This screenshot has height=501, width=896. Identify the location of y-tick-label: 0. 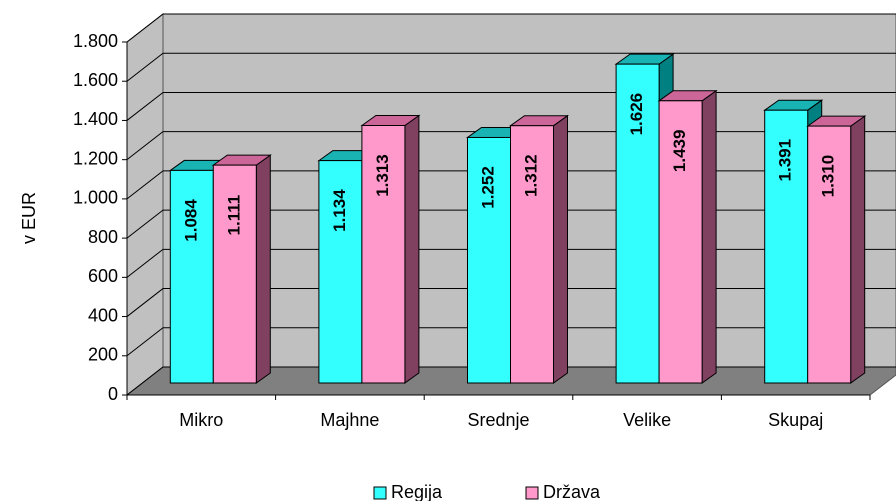
(113, 394).